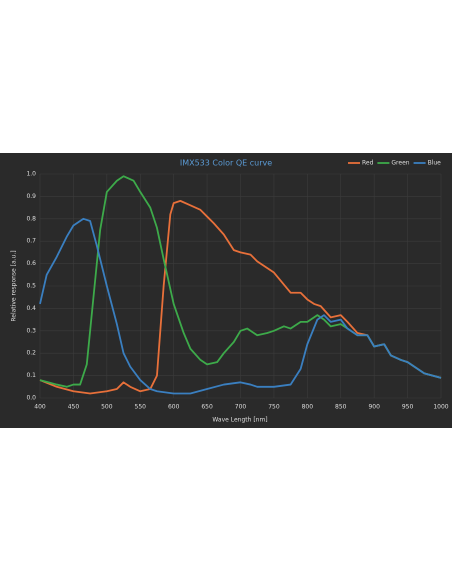  I want to click on x-tick-label: 950, so click(408, 407).